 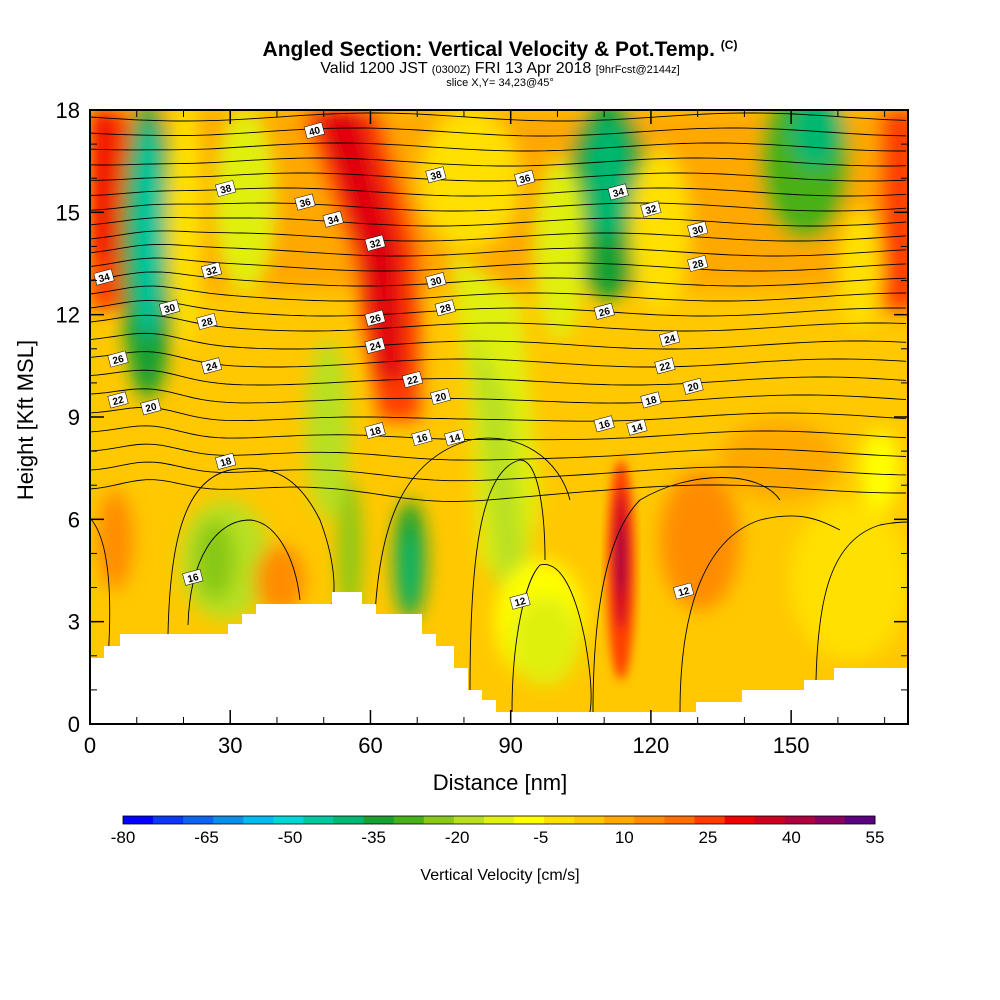 What do you see at coordinates (500, 83) in the screenshot?
I see `slice-info: slice X,Y= 34,23@45°` at bounding box center [500, 83].